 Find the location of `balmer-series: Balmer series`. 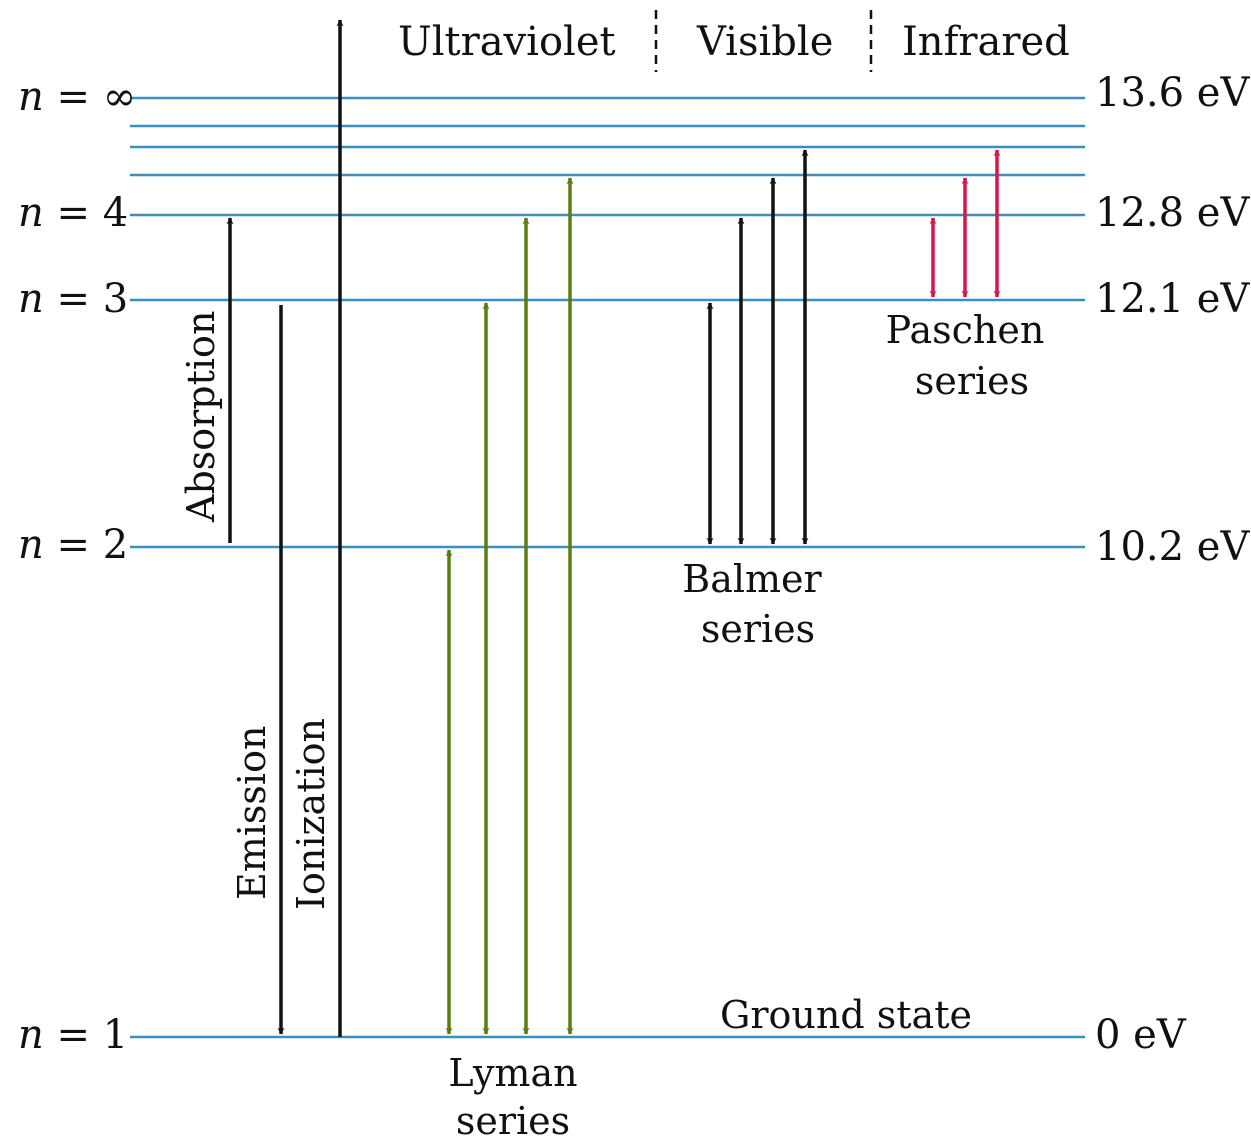

balmer-series: Balmer series is located at coordinates (752, 400).